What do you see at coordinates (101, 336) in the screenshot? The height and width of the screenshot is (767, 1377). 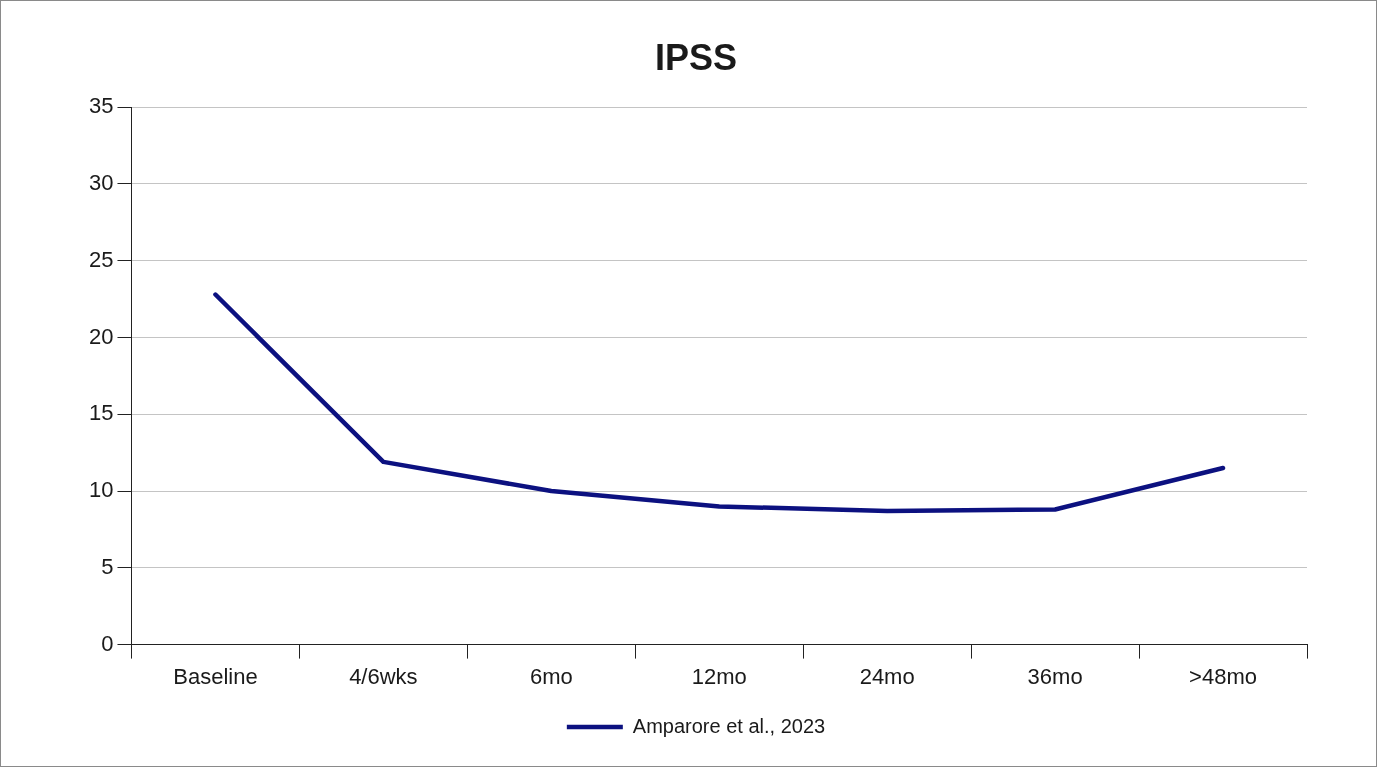 I see `y-tick-label: 20` at bounding box center [101, 336].